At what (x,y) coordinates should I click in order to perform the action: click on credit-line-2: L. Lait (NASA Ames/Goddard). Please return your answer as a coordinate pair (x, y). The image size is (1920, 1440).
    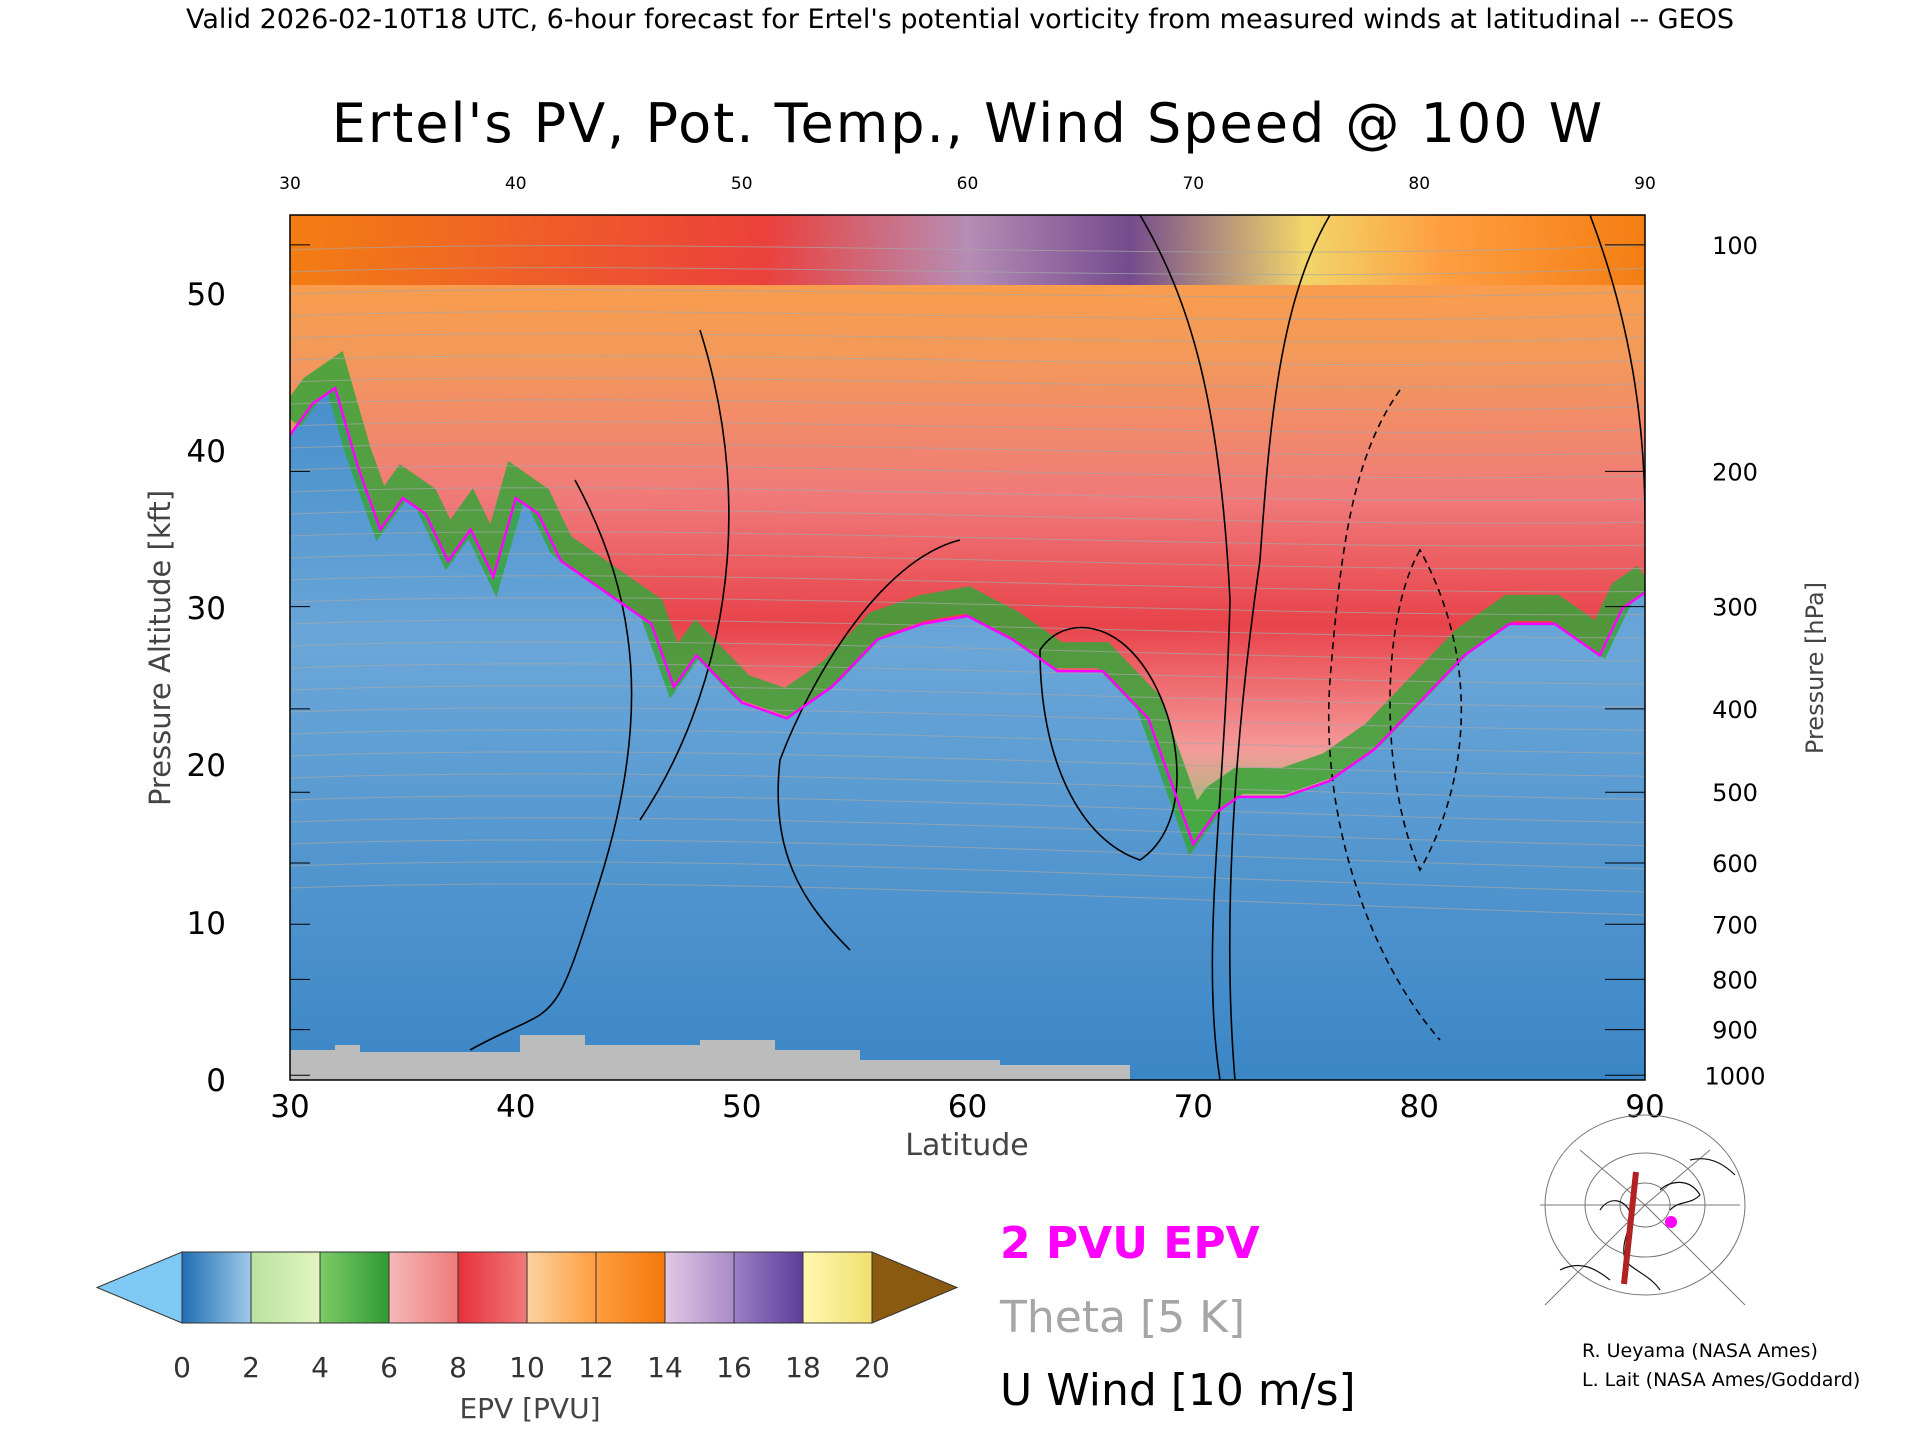
    Looking at the image, I should click on (1721, 1380).